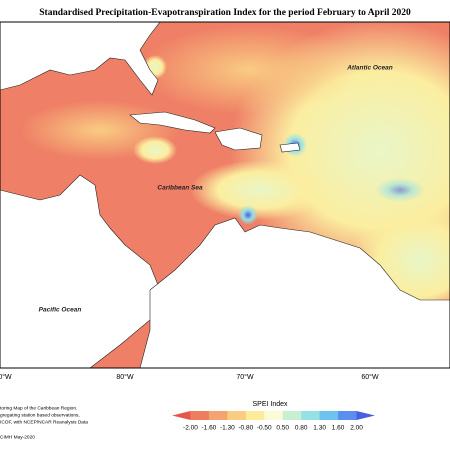 This screenshot has height=455, width=450. Describe the element at coordinates (301, 428) in the screenshot. I see `legend-tick-label: 0.80` at that location.